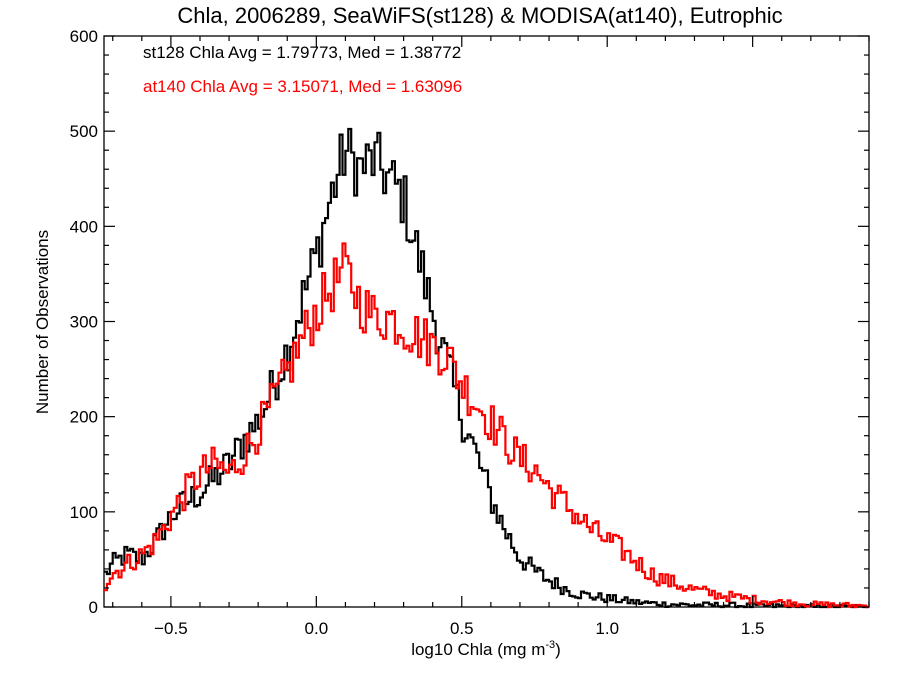  Describe the element at coordinates (84, 131) in the screenshot. I see `y-tick-label: 500` at that location.